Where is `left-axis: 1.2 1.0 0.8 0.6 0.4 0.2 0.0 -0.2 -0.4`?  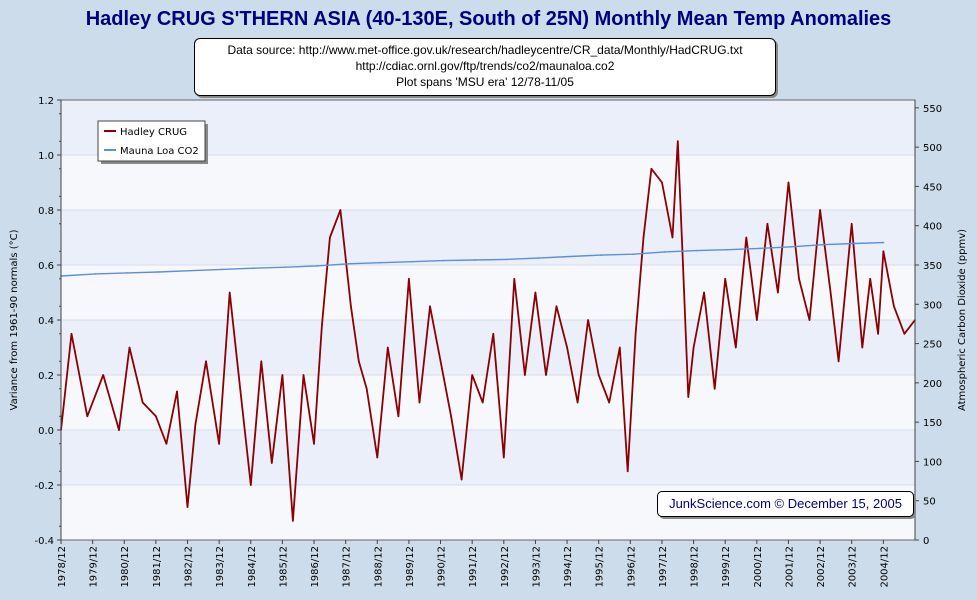 left-axis: 1.2 1.0 0.8 0.6 0.4 0.2 0.0 -0.2 -0.4 is located at coordinates (48, 321).